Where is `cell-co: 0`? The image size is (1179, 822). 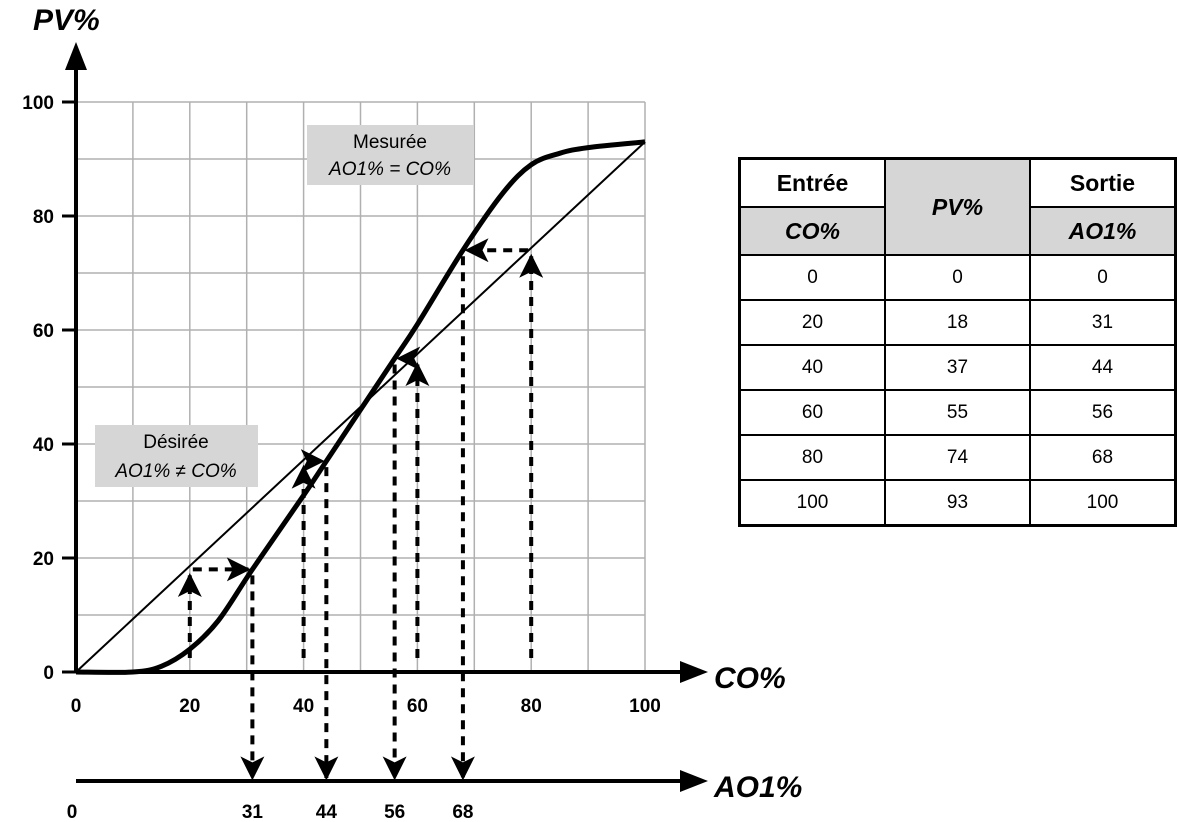 cell-co: 0 is located at coordinates (812, 277).